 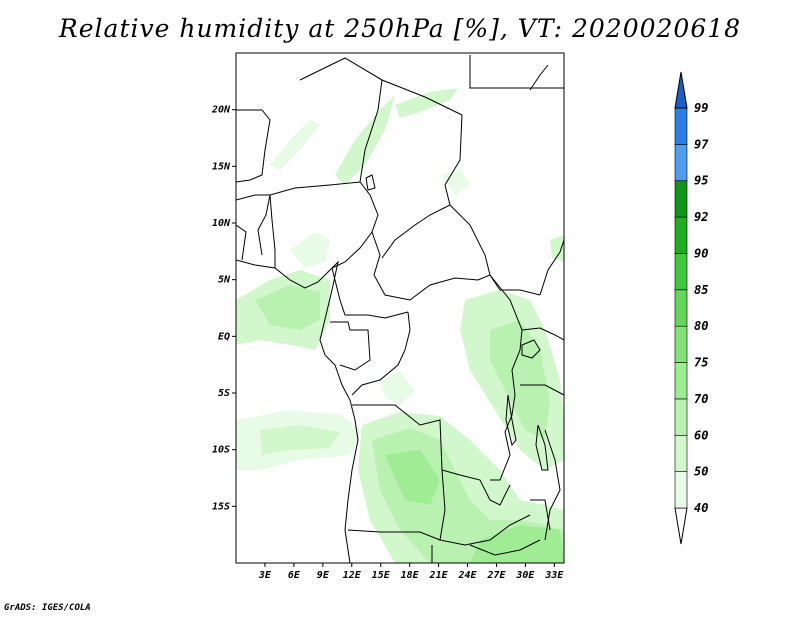 What do you see at coordinates (412, 477) in the screenshot?
I see `humidity-patch-south-moist` at bounding box center [412, 477].